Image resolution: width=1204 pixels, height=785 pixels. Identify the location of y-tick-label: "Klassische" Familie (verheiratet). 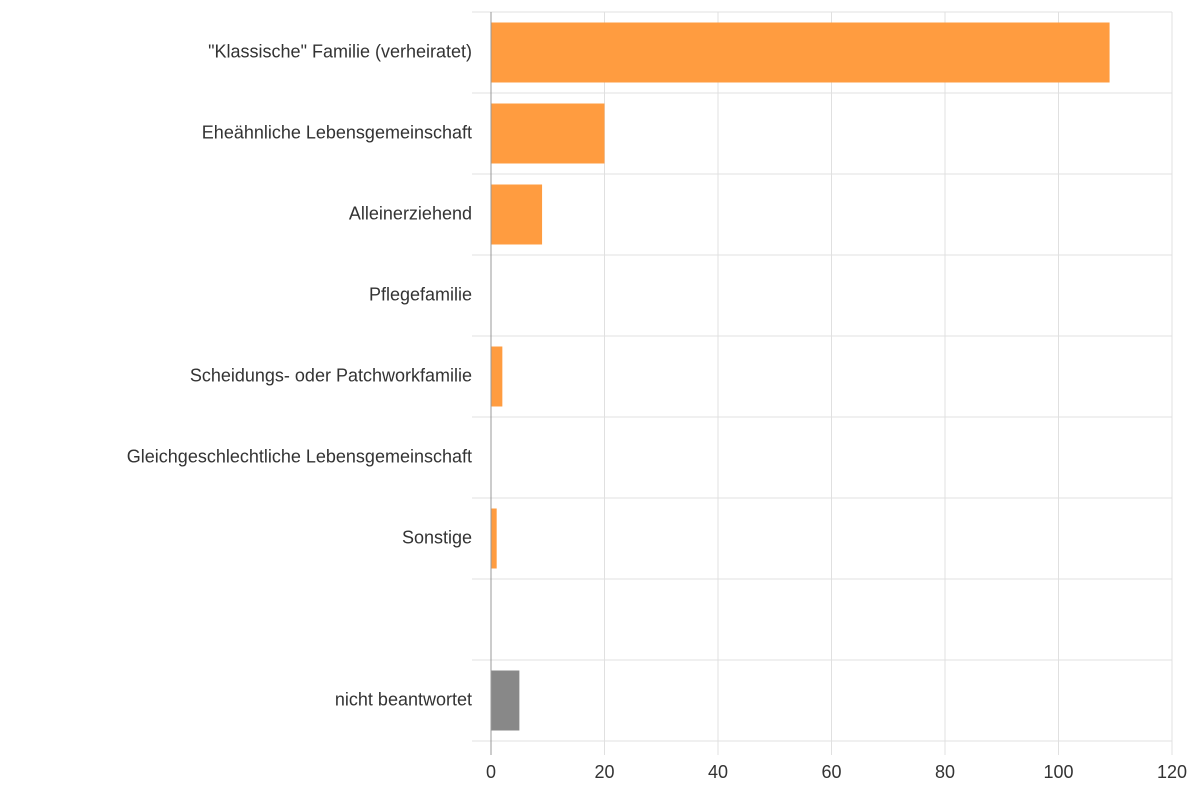
(340, 51).